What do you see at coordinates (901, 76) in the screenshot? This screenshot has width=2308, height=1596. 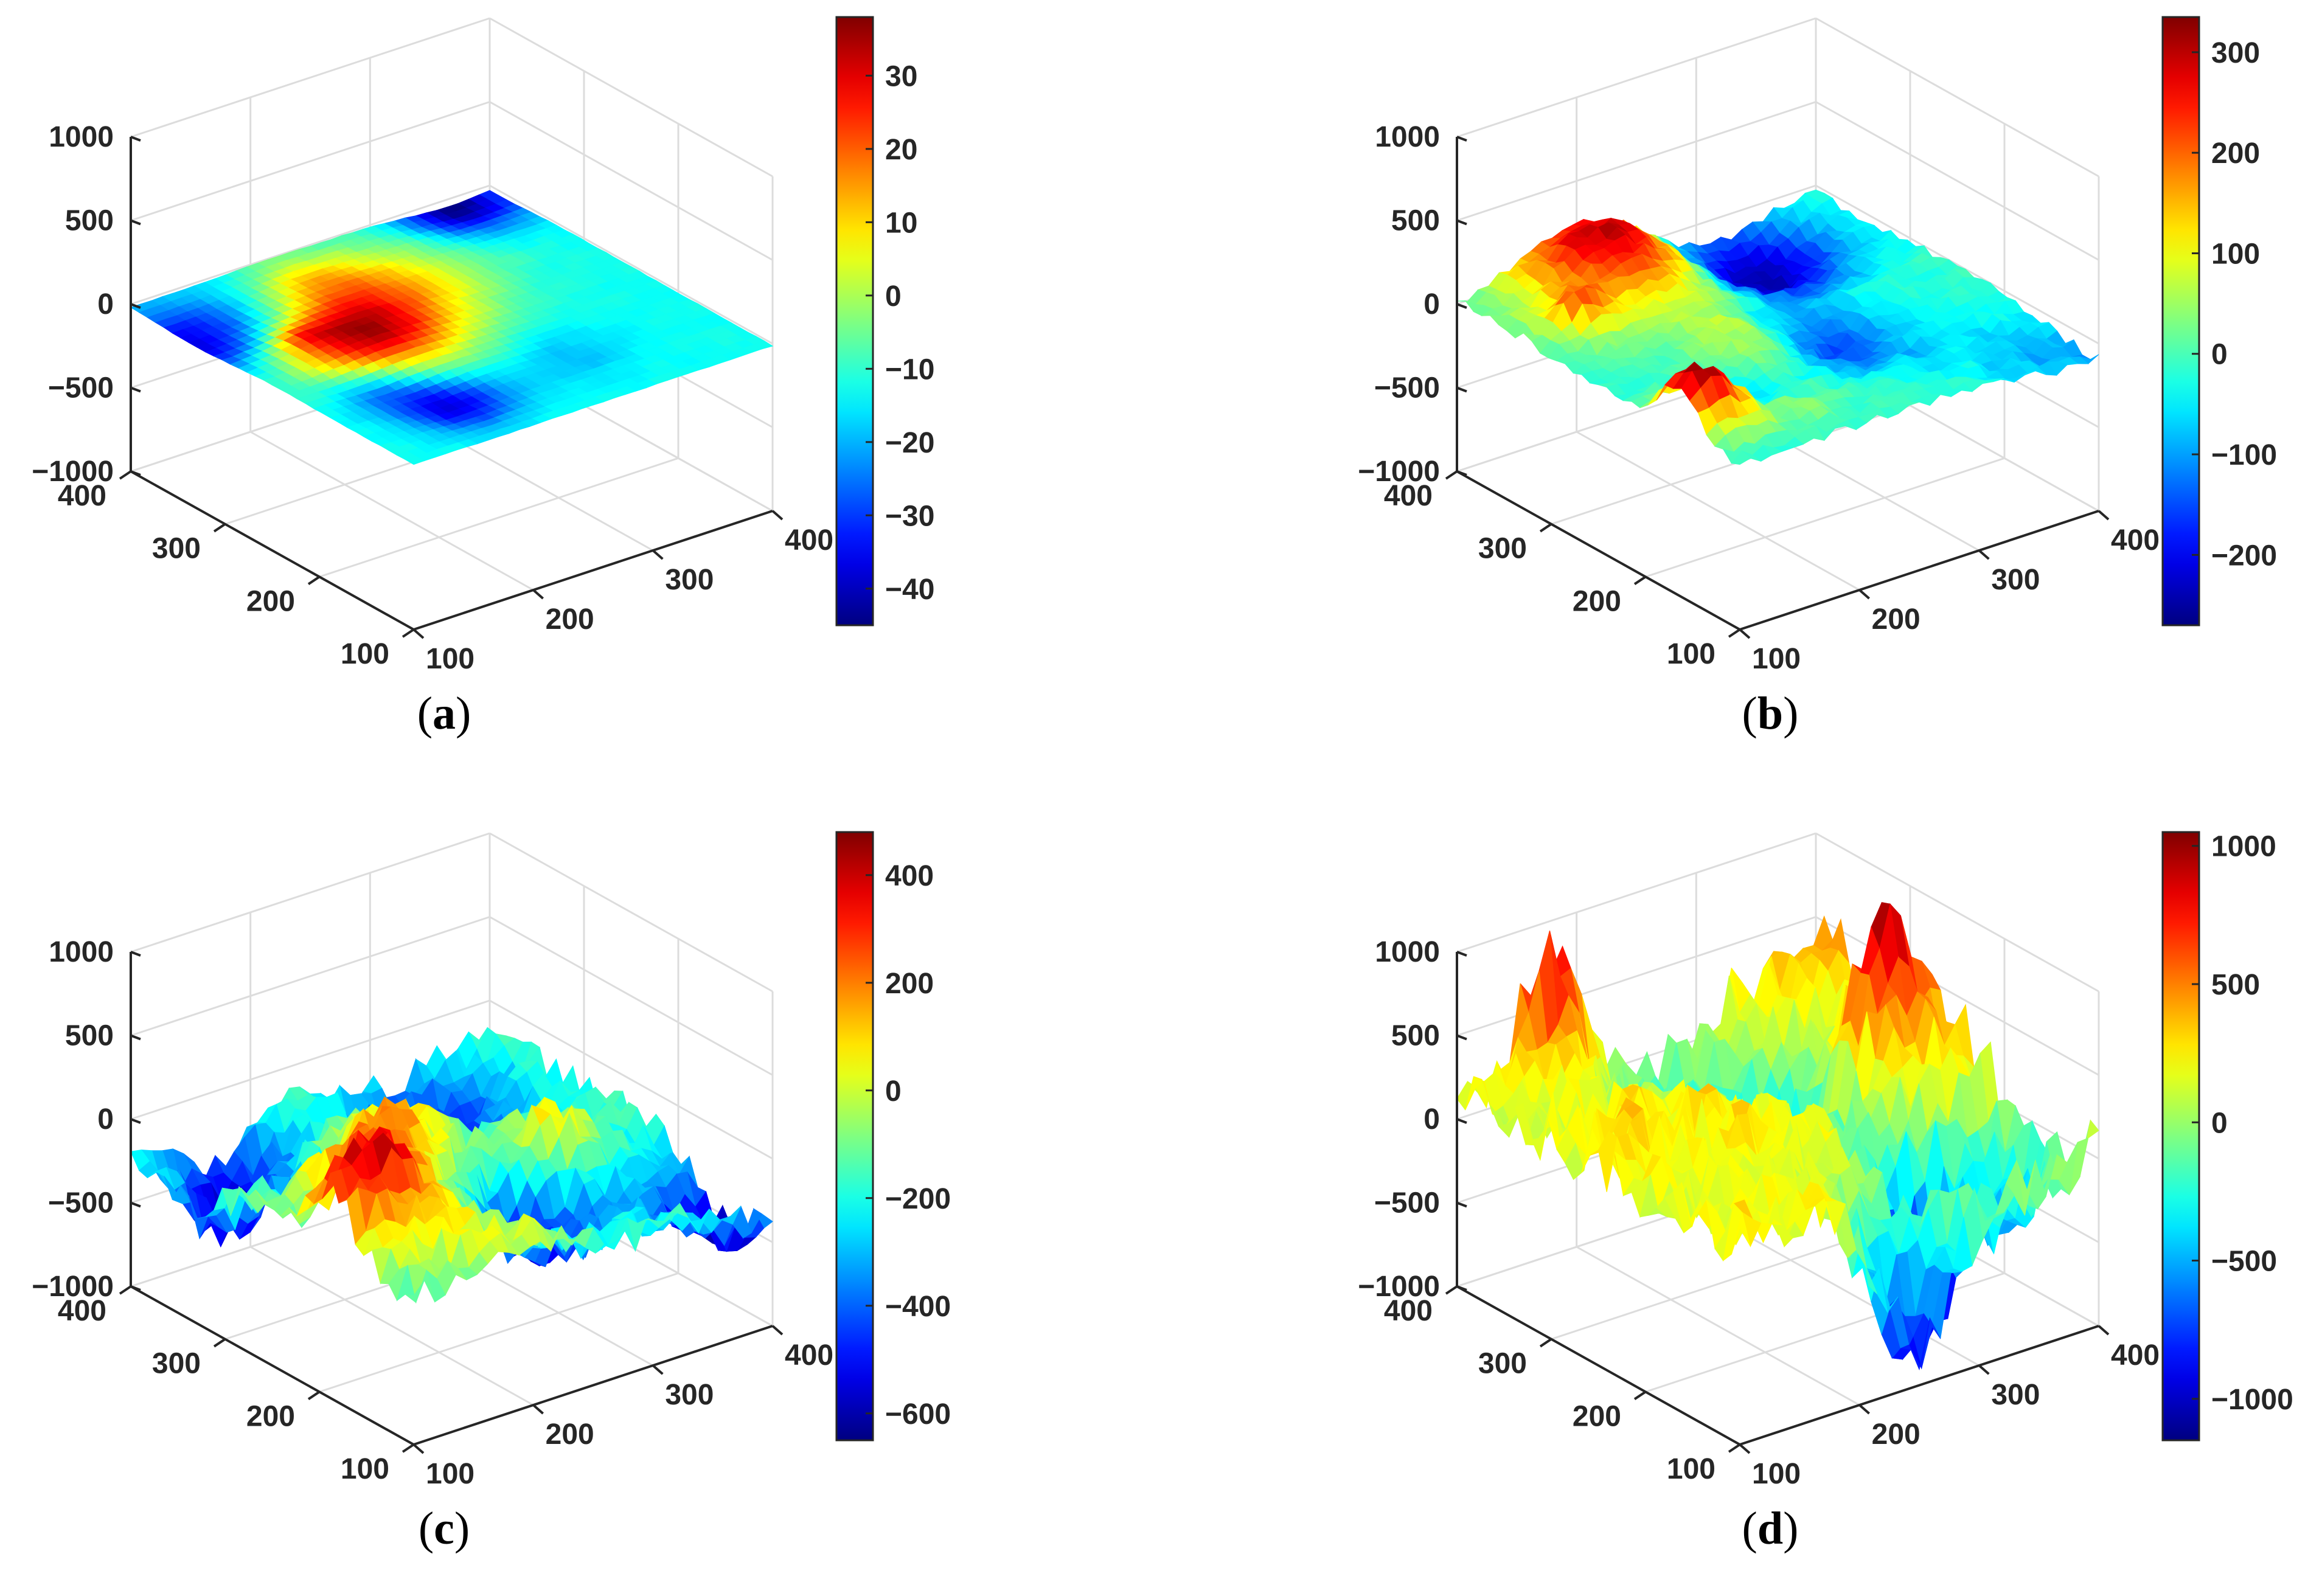 I see `colorbar-tick-label: 30` at bounding box center [901, 76].